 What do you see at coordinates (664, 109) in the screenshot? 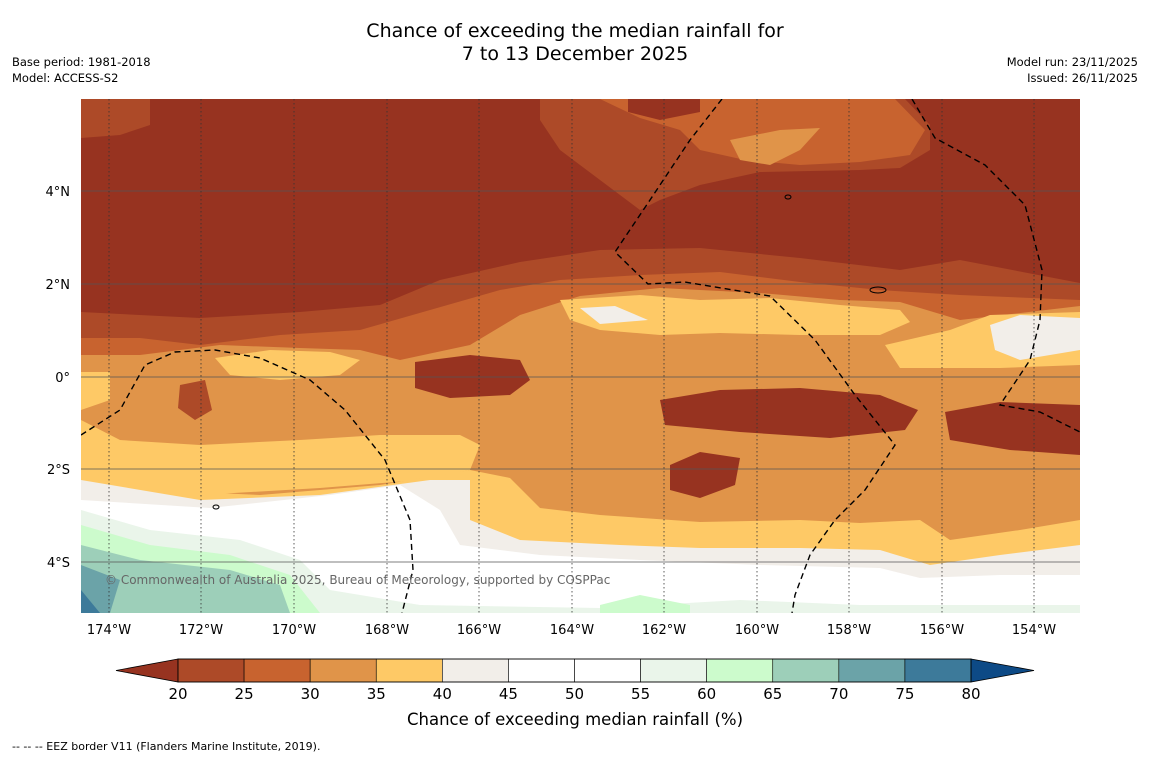
I see `field-20-north-patch` at bounding box center [664, 109].